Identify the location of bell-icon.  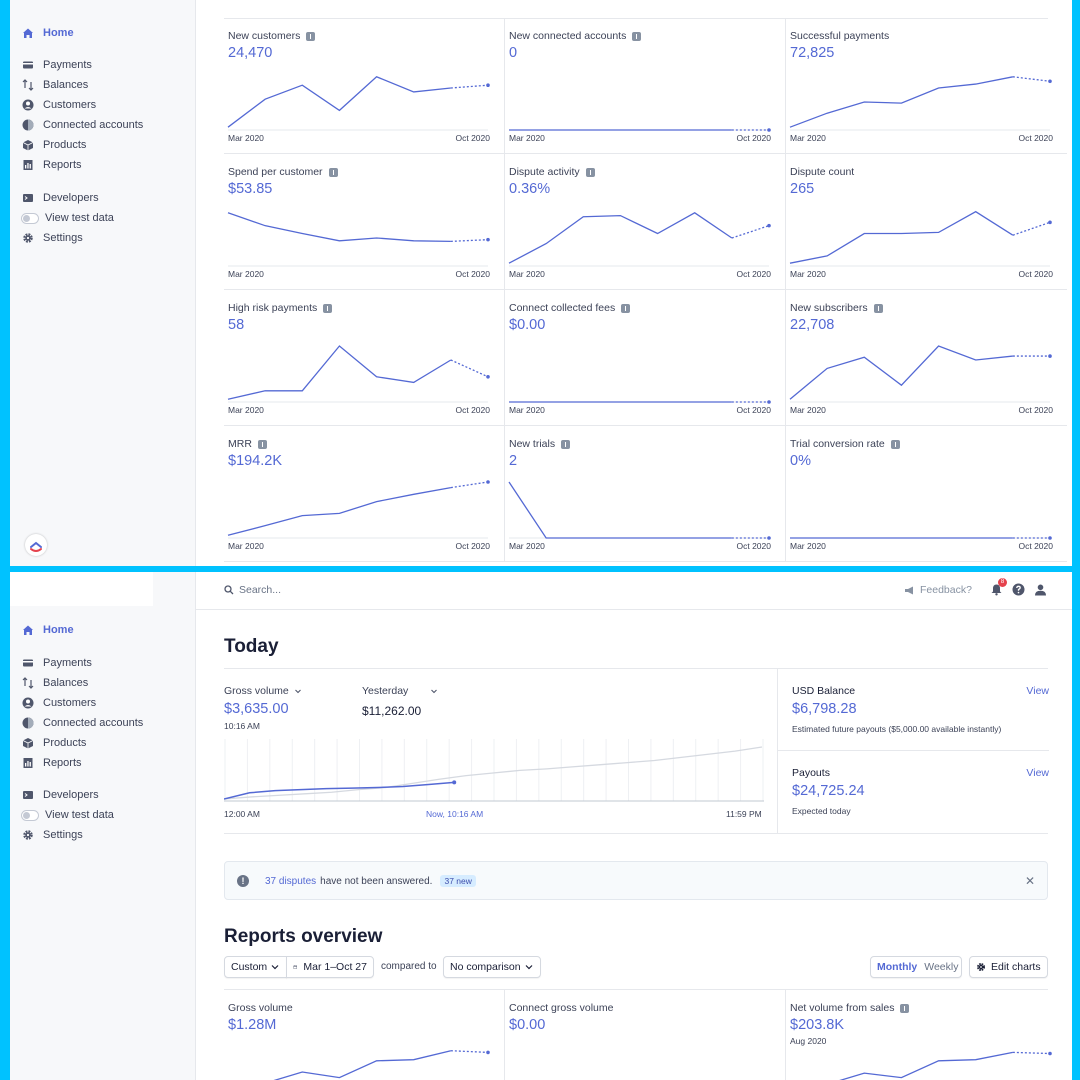
(996, 589).